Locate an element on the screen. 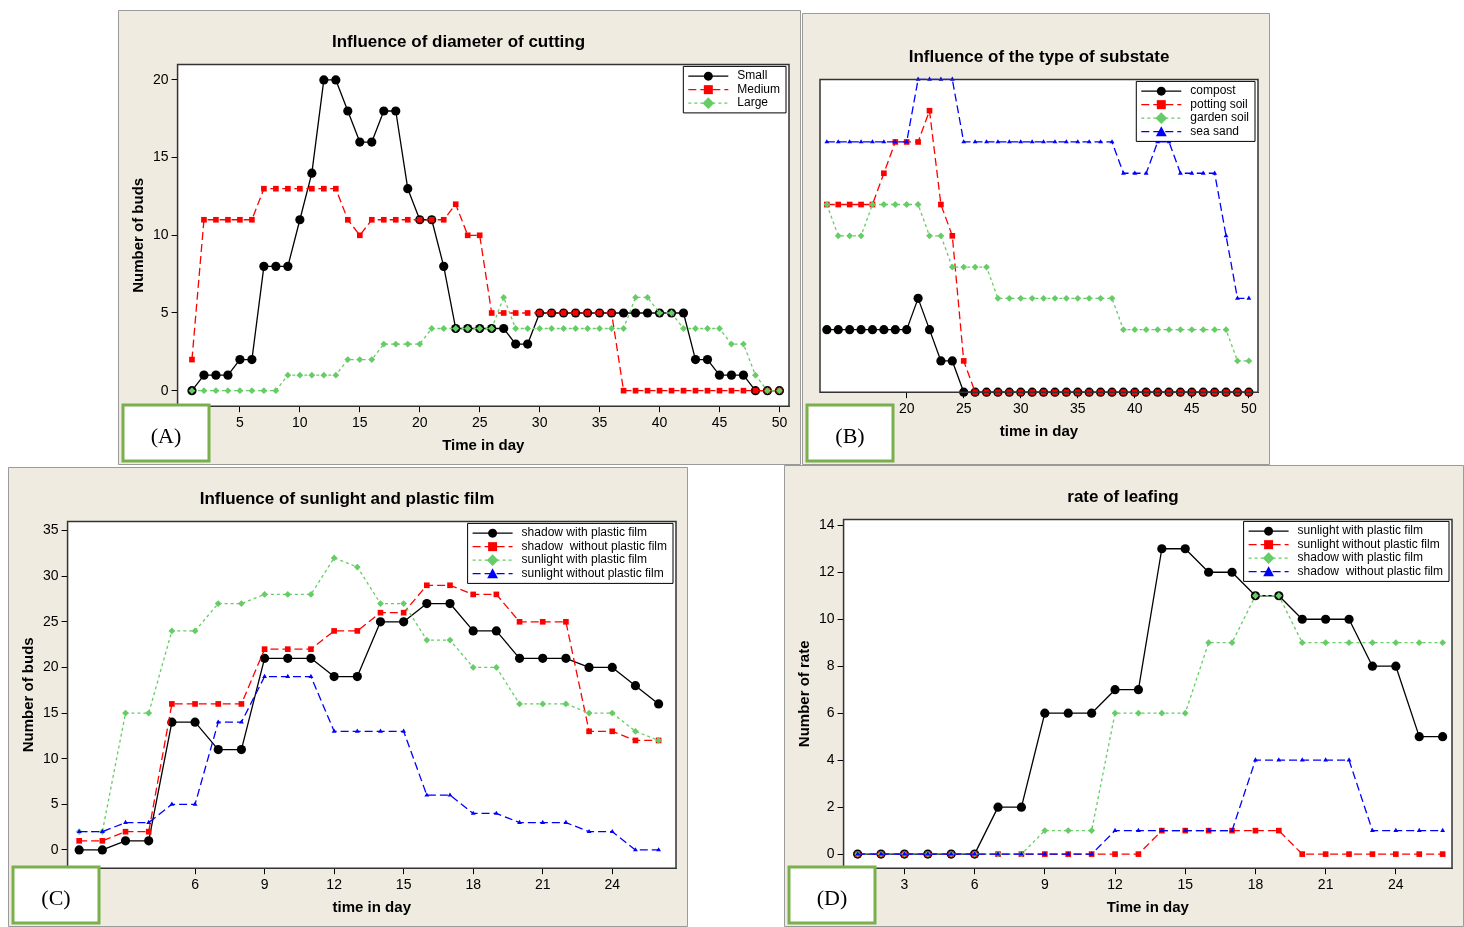 The height and width of the screenshot is (927, 1464). chart-title: Influence of diameter of cutting is located at coordinates (458, 41).